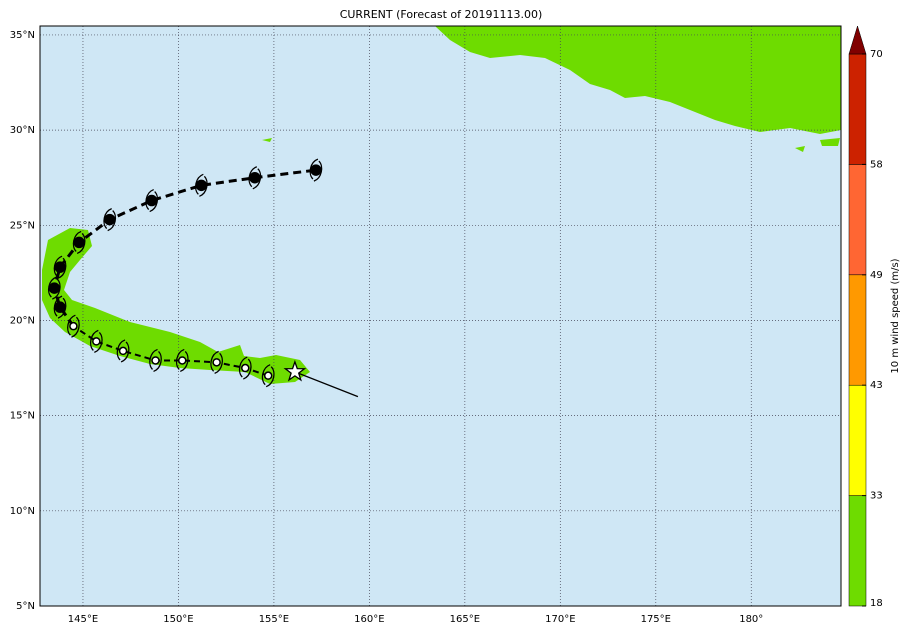 Image resolution: width=909 pixels, height=637 pixels. I want to click on colorbar-extension, so click(857, 40).